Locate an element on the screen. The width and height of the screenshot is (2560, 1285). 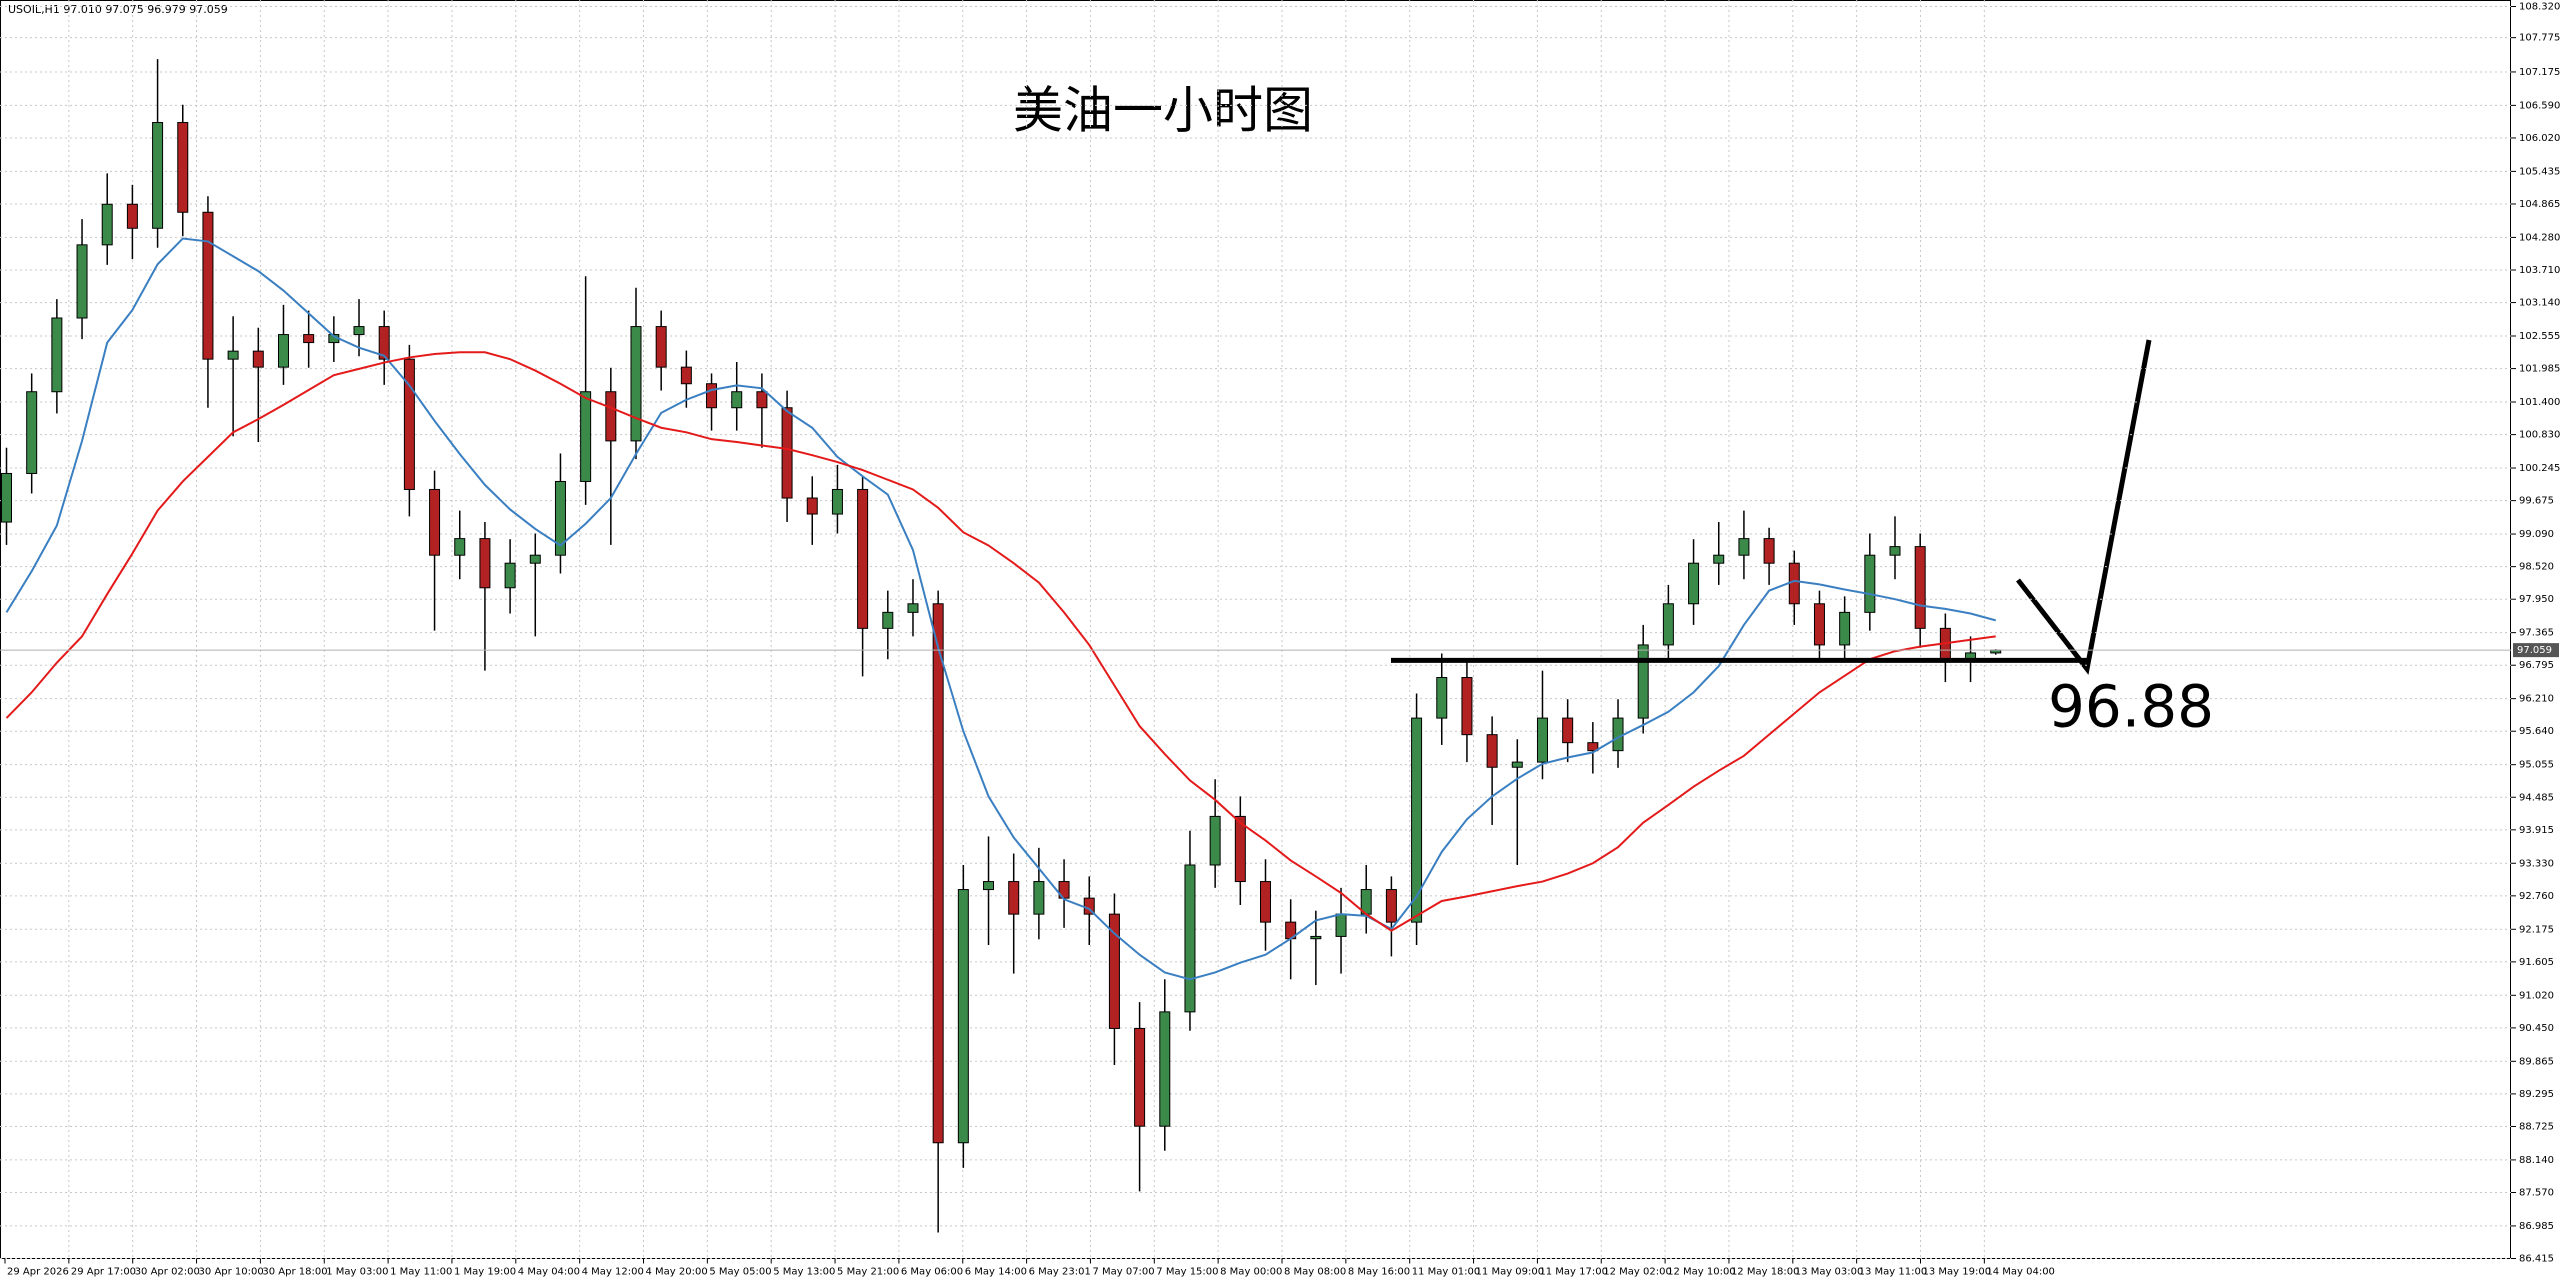
y-tick-label: 93.330 is located at coordinates (2536, 863).